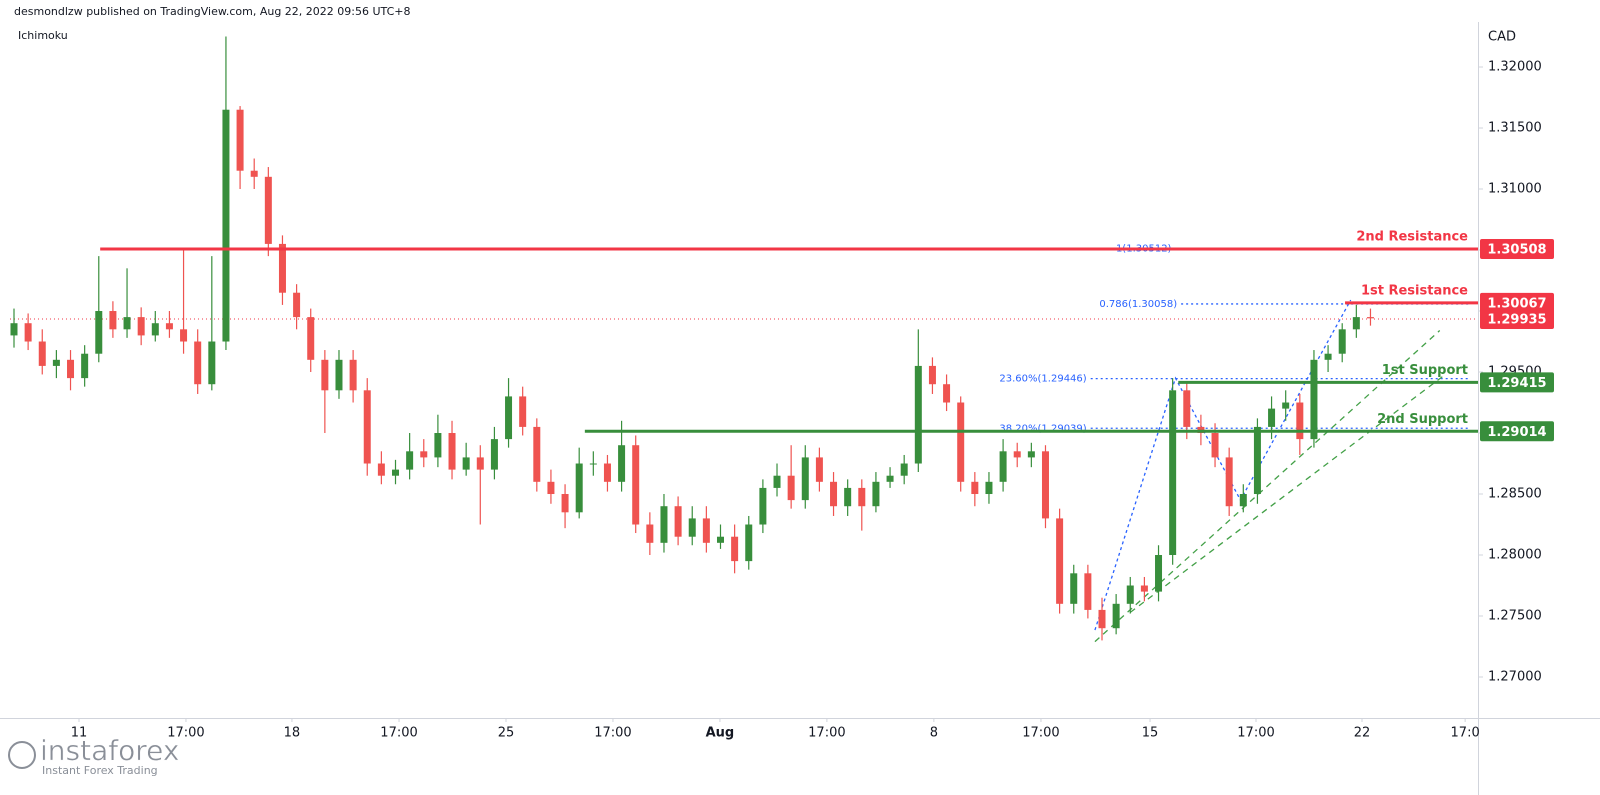 The height and width of the screenshot is (795, 1600). What do you see at coordinates (1362, 733) in the screenshot?
I see `x-tick-label: 22` at bounding box center [1362, 733].